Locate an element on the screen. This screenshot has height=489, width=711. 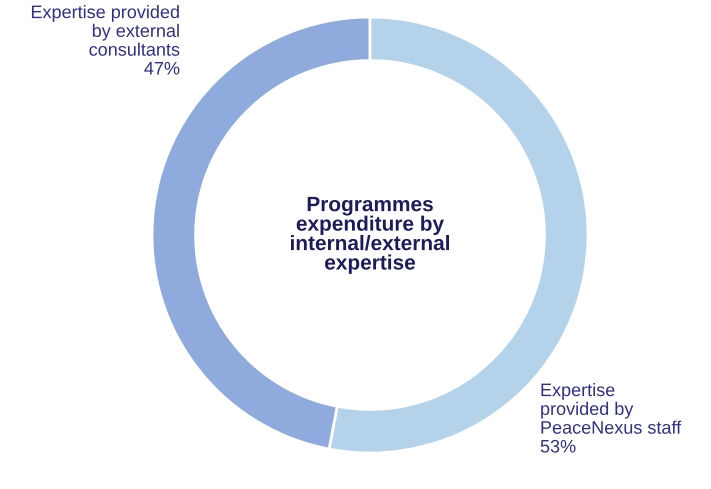
slice-label: Expertise provided by PeaceNexus staff is located at coordinates (611, 408).